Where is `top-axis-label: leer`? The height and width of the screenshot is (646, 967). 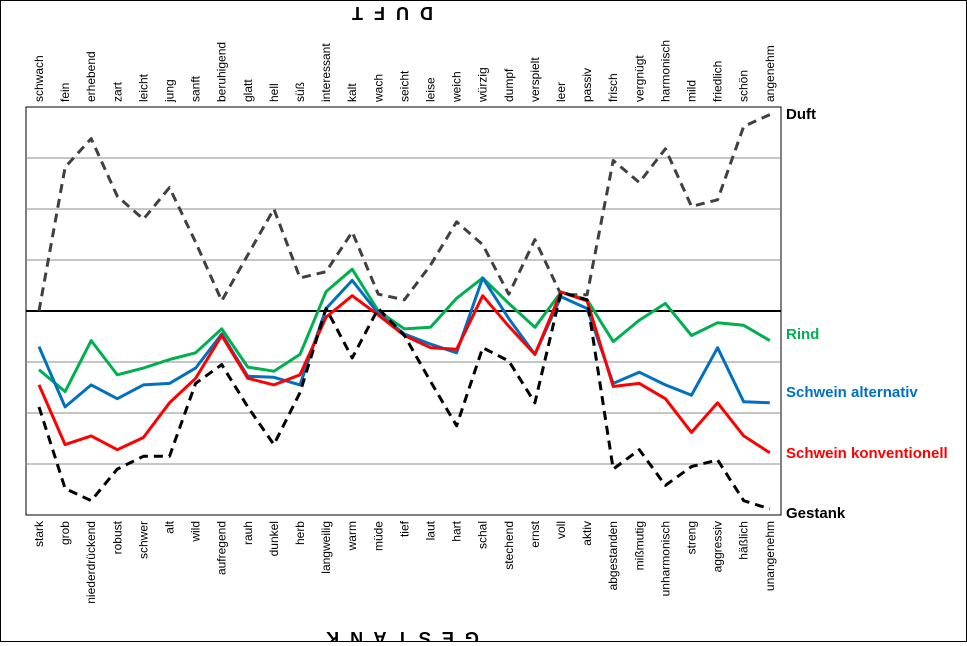 top-axis-label: leer is located at coordinates (561, 92).